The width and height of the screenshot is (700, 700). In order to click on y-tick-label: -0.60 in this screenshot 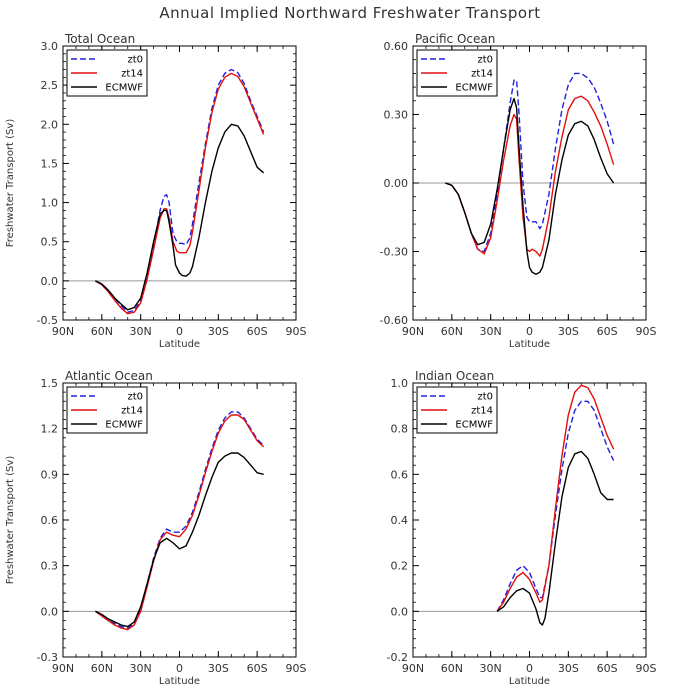, I will do `click(394, 320)`.